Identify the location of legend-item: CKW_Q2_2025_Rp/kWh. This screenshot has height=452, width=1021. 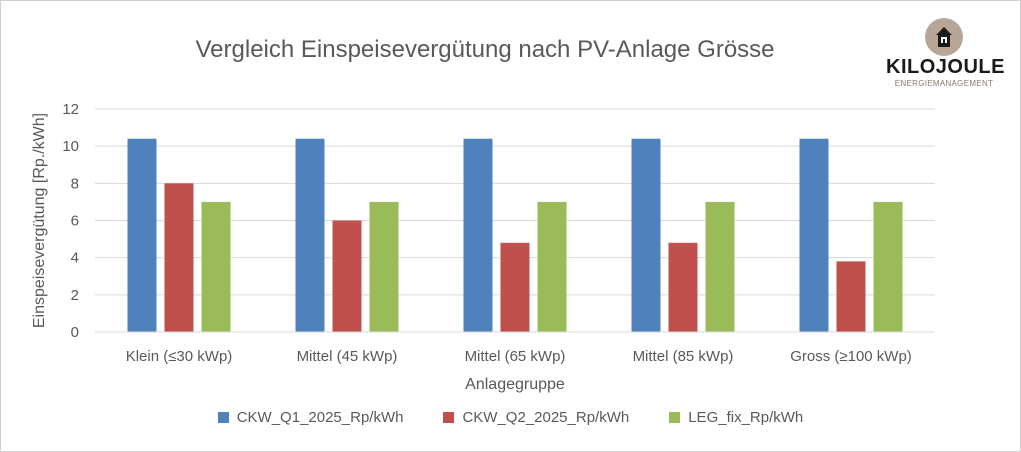
(536, 417).